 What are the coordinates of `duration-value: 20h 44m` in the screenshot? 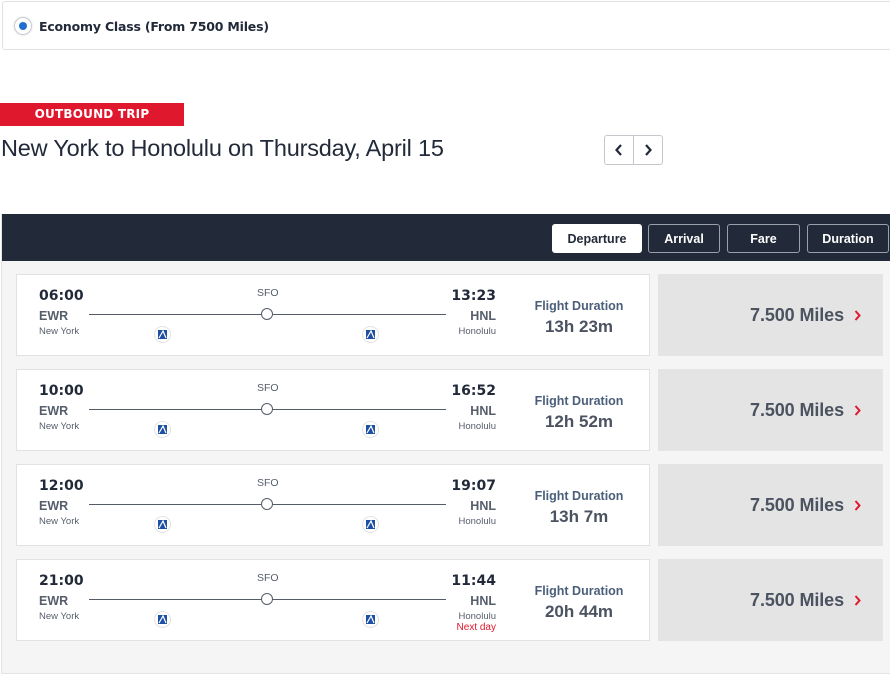 It's located at (579, 611).